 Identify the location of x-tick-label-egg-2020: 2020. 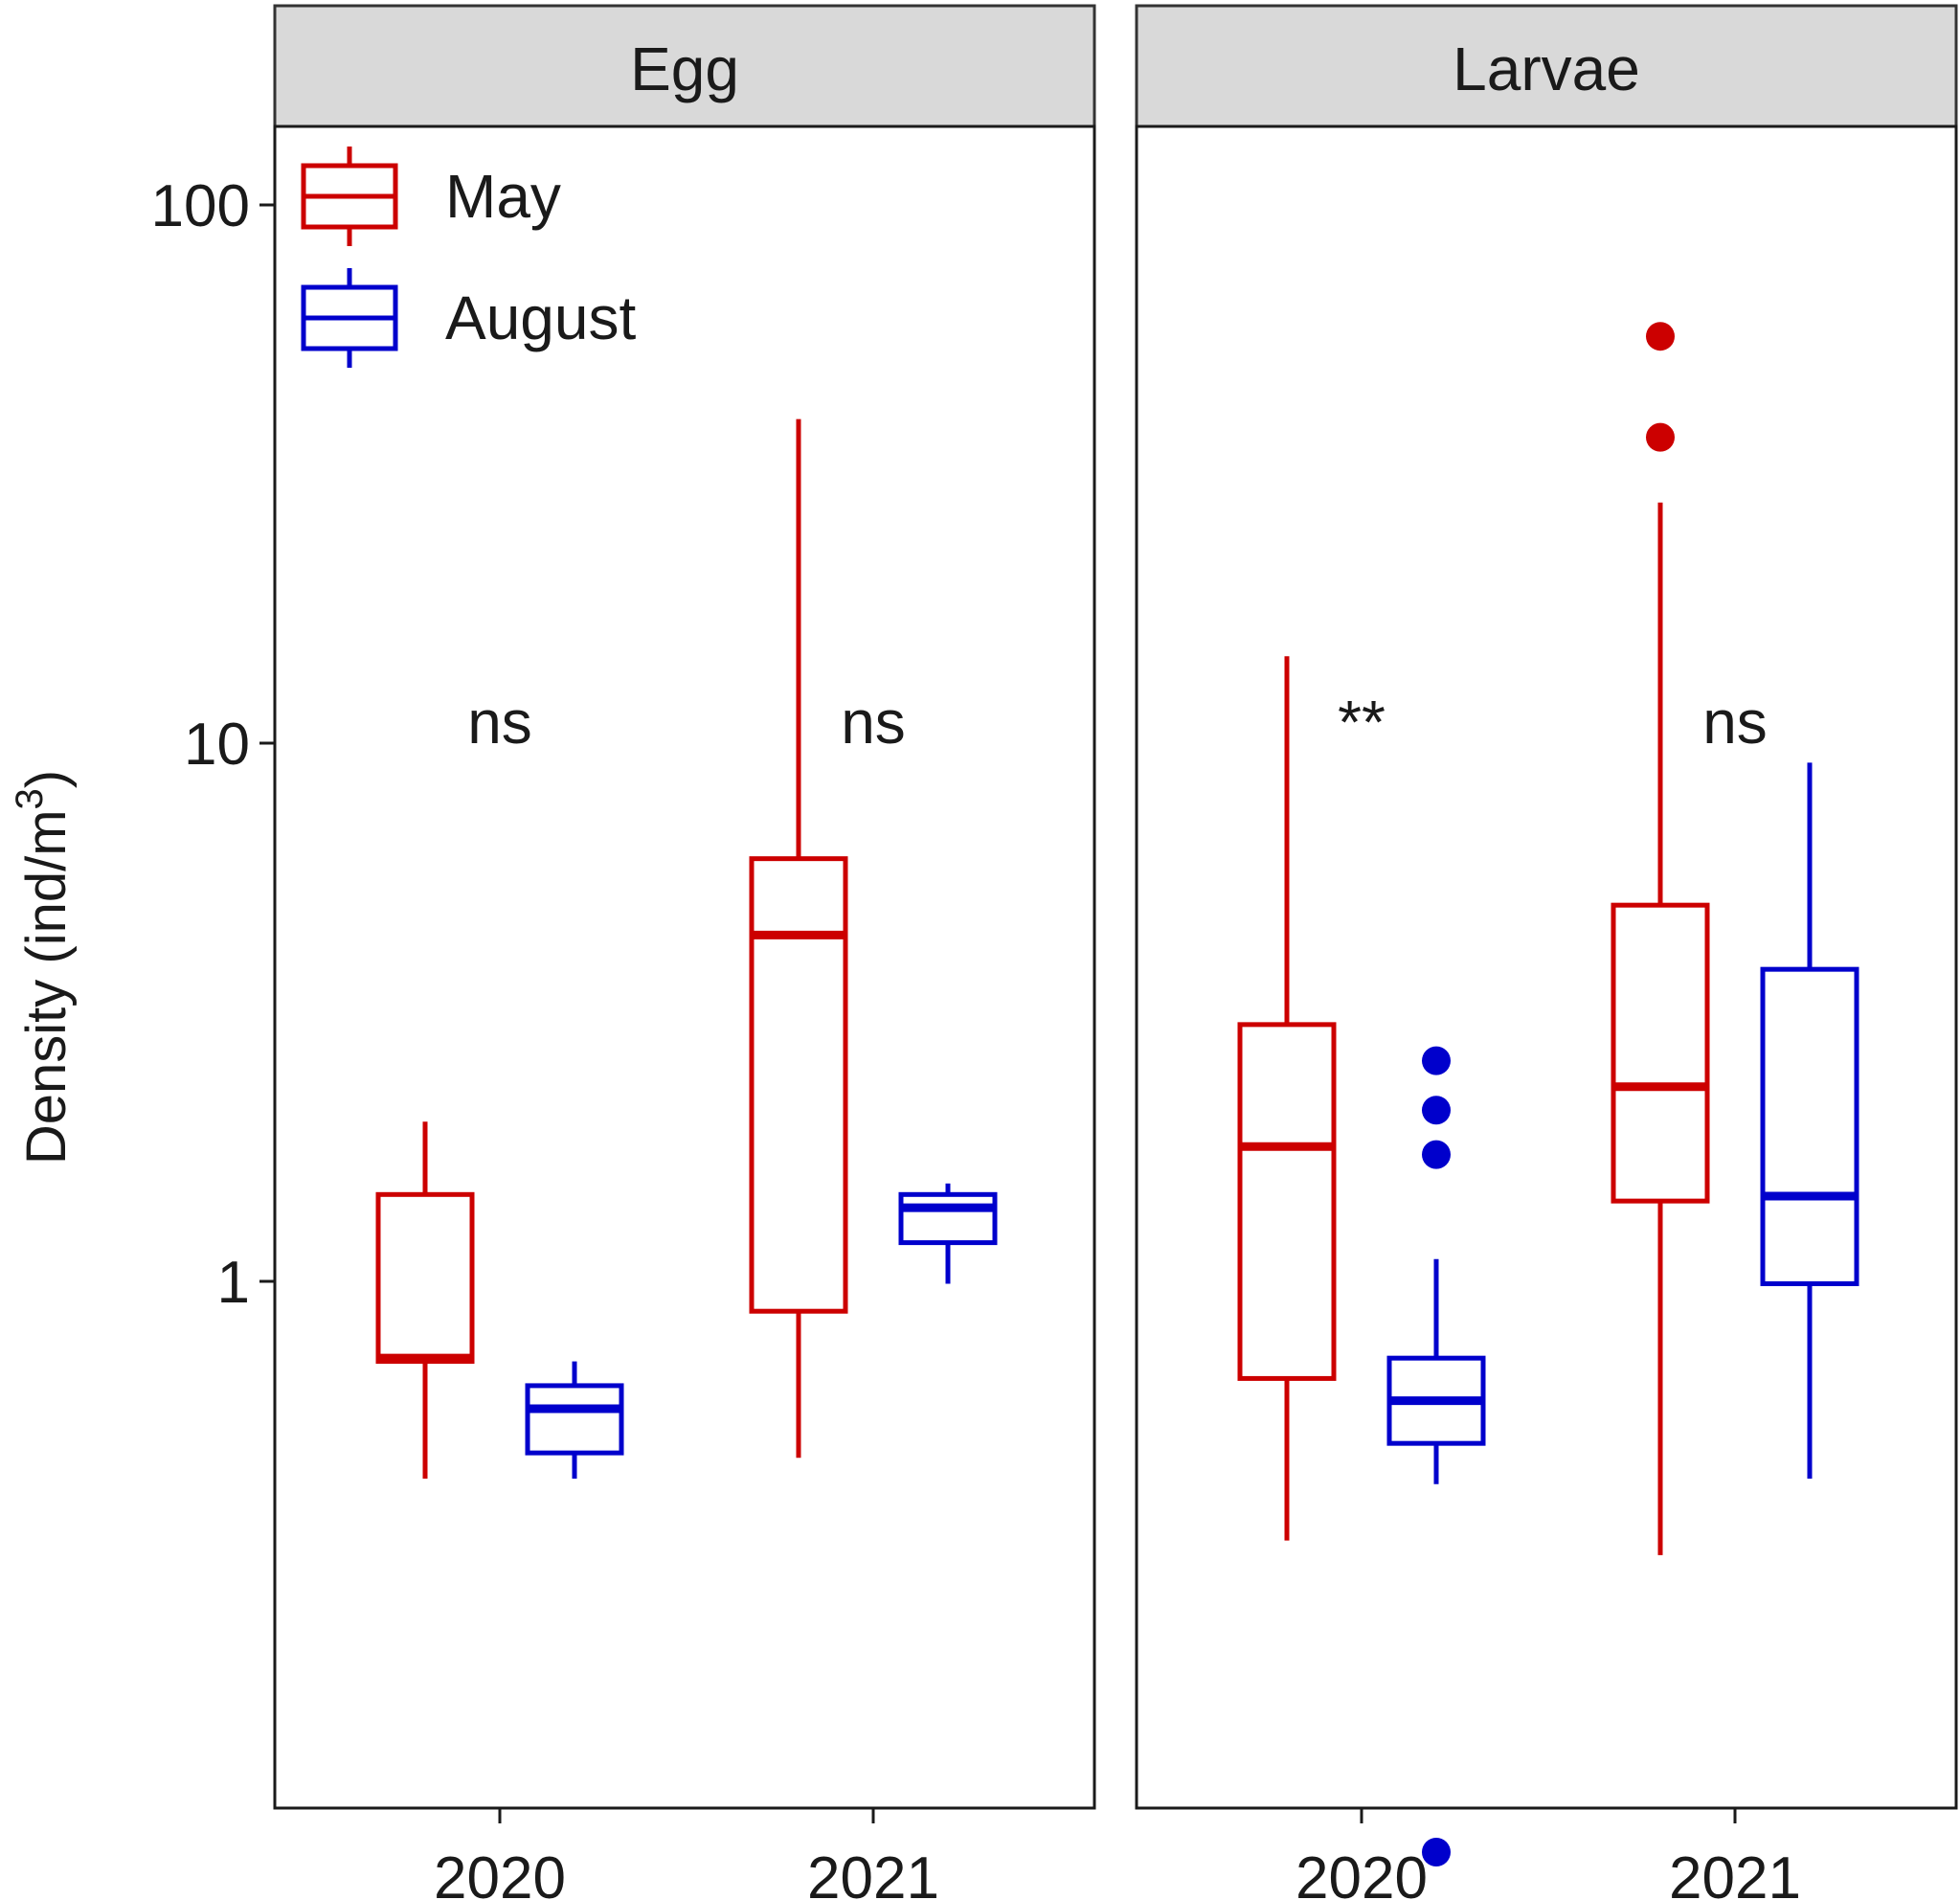
(500, 1872).